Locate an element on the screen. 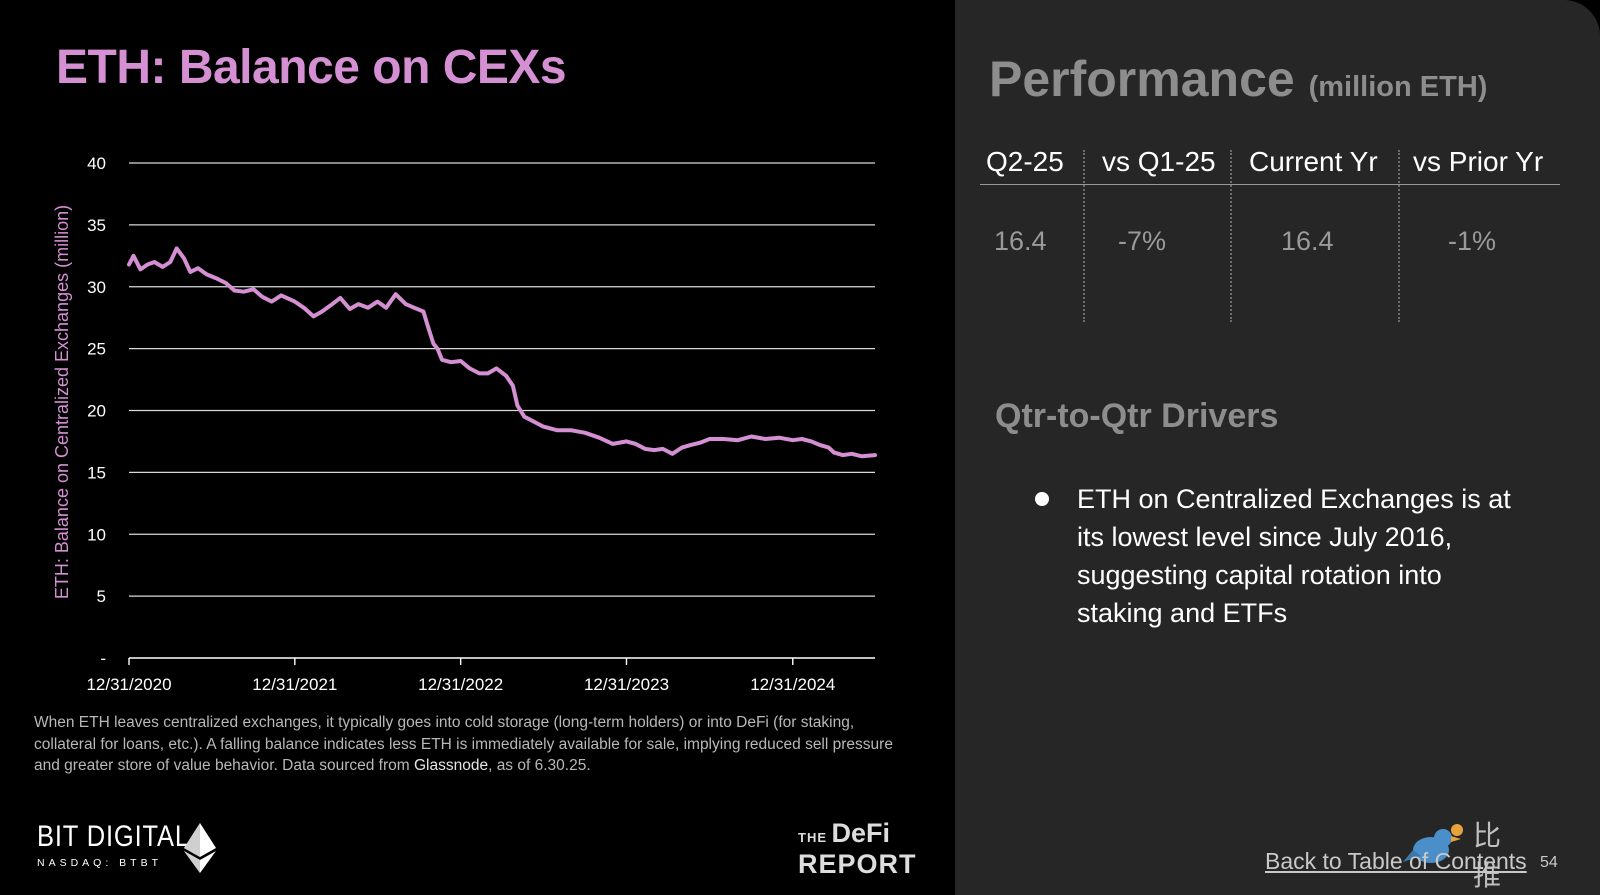 This screenshot has height=895, width=1600. bit-digital-logo: BIT DIGITAL NASDAQ: BTBT is located at coordinates (127, 845).